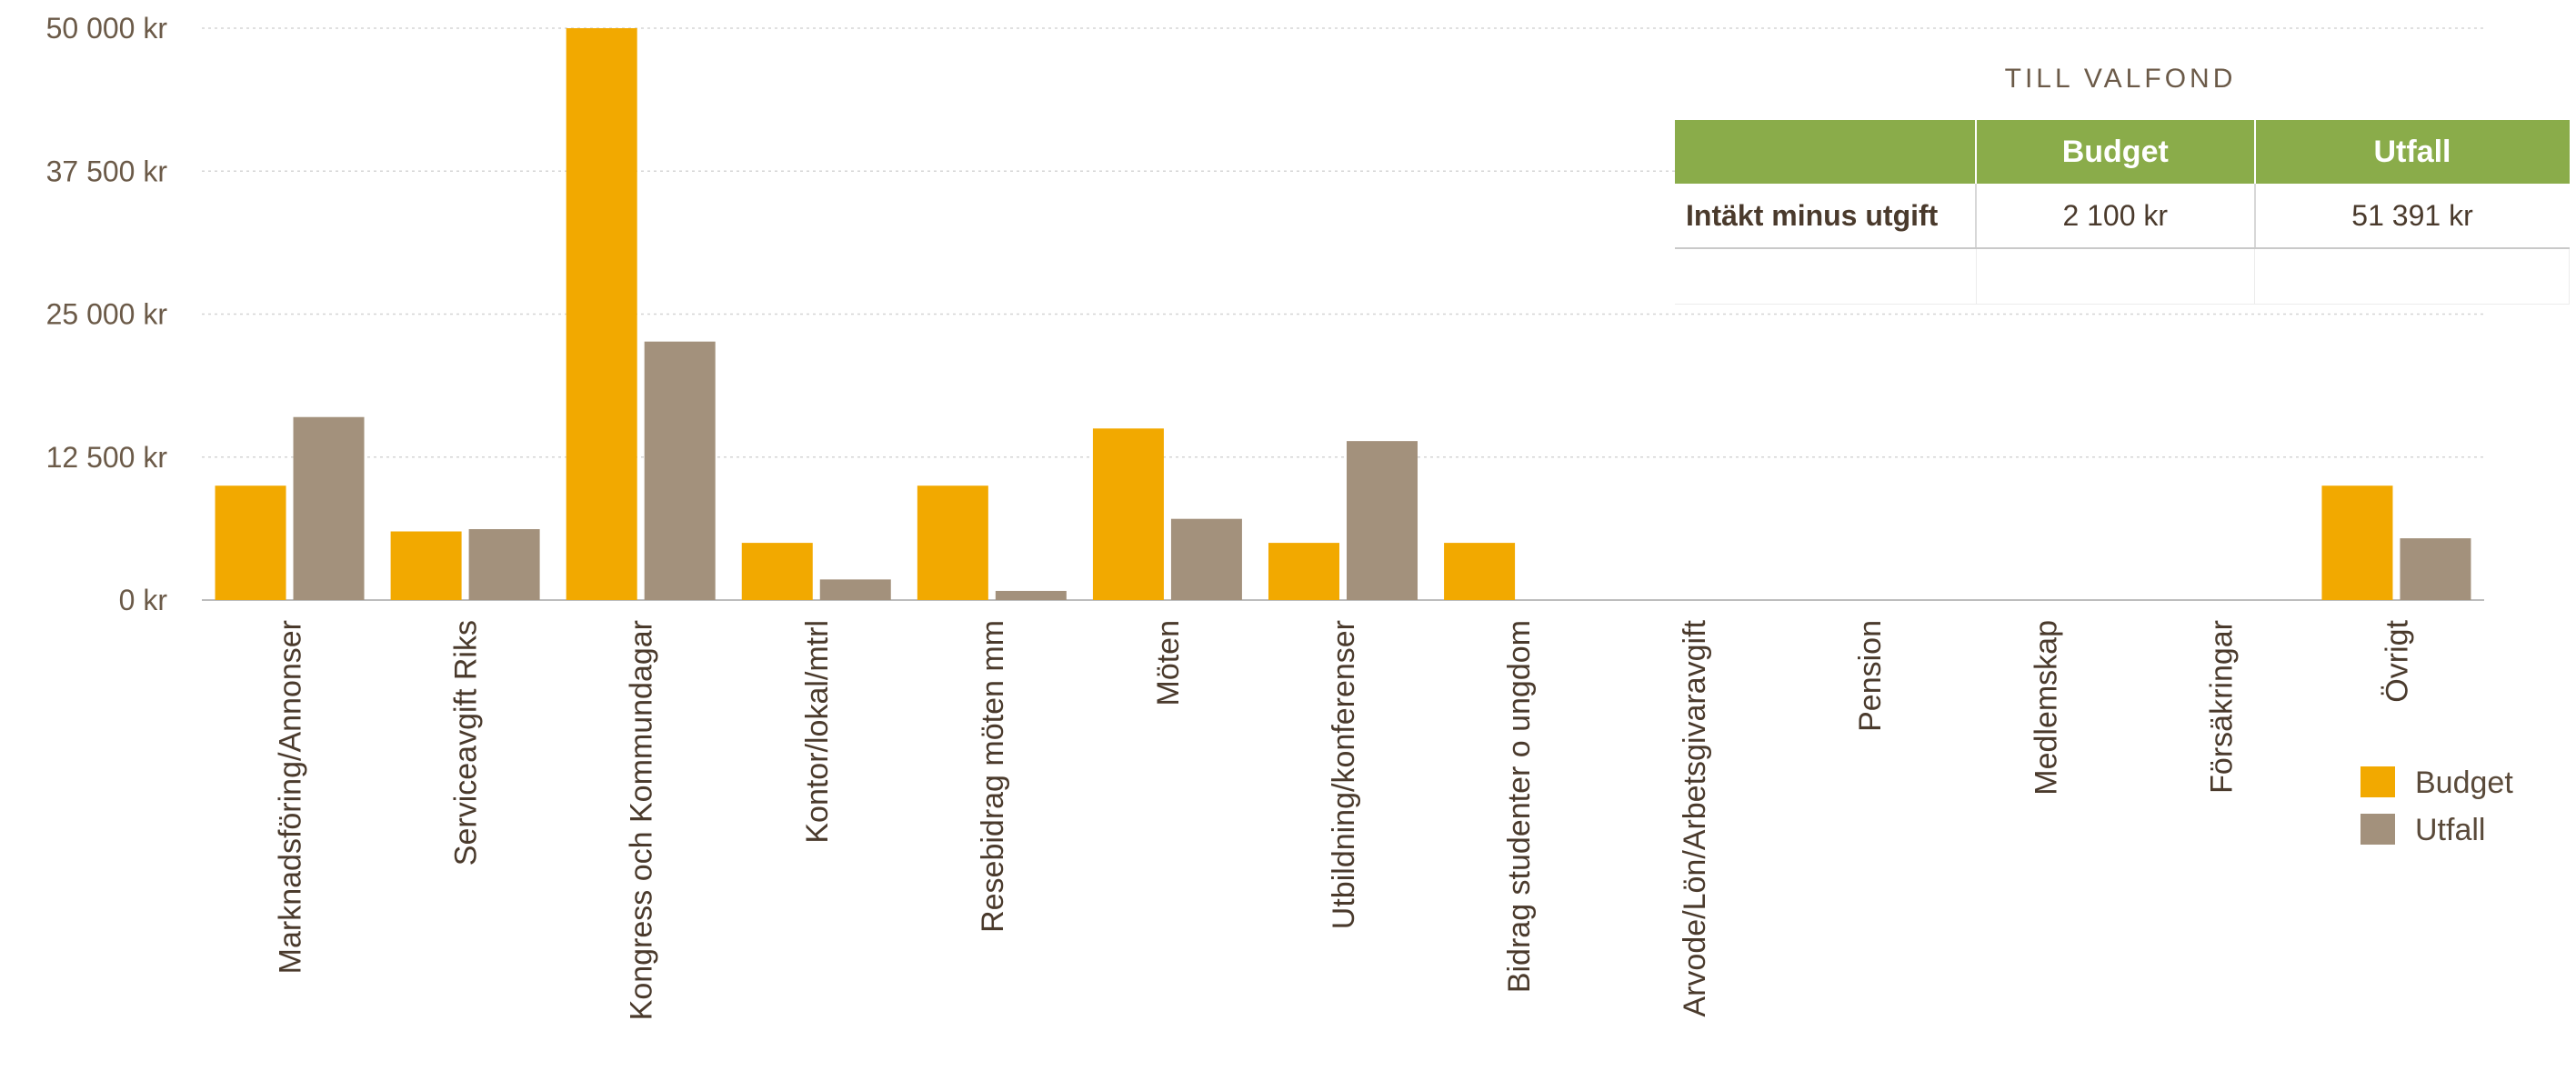 Image resolution: width=2576 pixels, height=1071 pixels. Describe the element at coordinates (2120, 79) in the screenshot. I see `fund-table-title: TILL VALFOND` at that location.